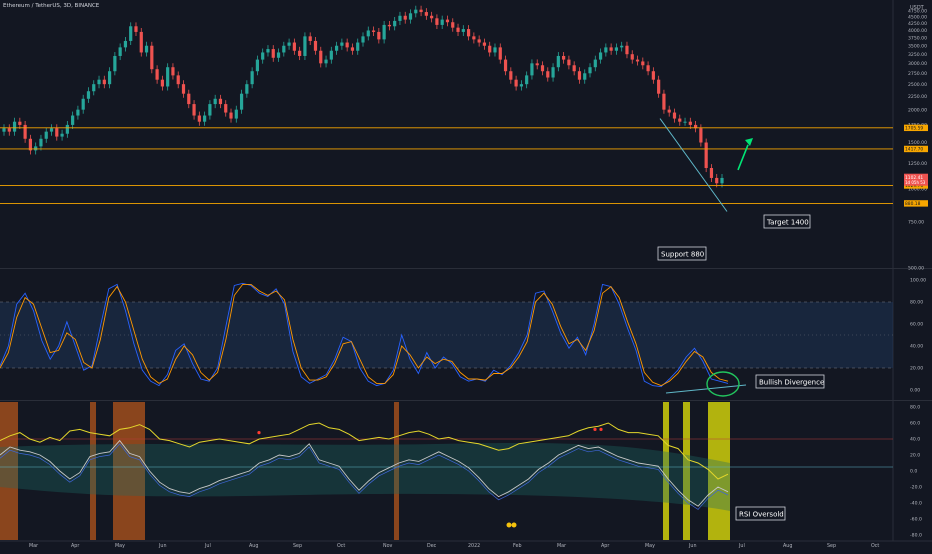 The height and width of the screenshot is (554, 932). What do you see at coordinates (917, 55) in the screenshot?
I see `price-tick-label: 3250.00` at bounding box center [917, 55].